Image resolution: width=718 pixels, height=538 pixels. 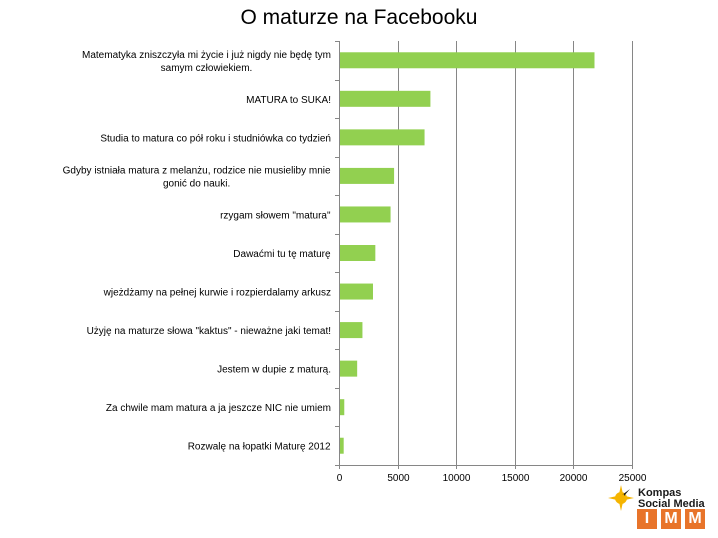 I want to click on kompas-social-media-logo: Kompas Social Media I M M, so click(x=660, y=507).